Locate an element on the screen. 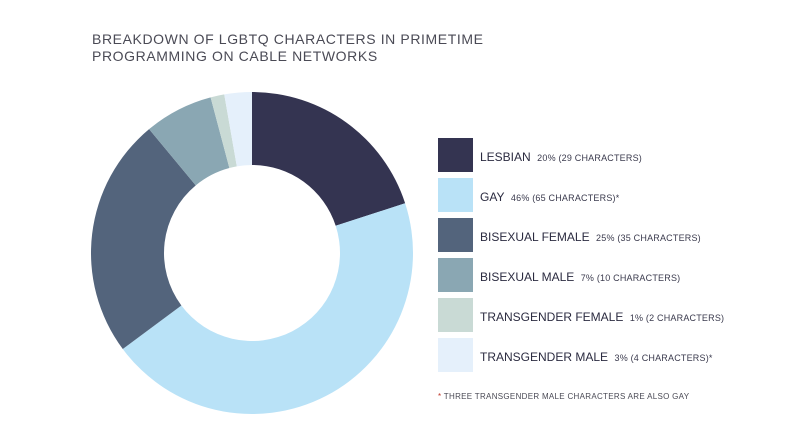 The image size is (806, 443). legend-item-bisexual-female: BISEXUAL FEMALE 25% (35 CHARACTERS) is located at coordinates (618, 235).